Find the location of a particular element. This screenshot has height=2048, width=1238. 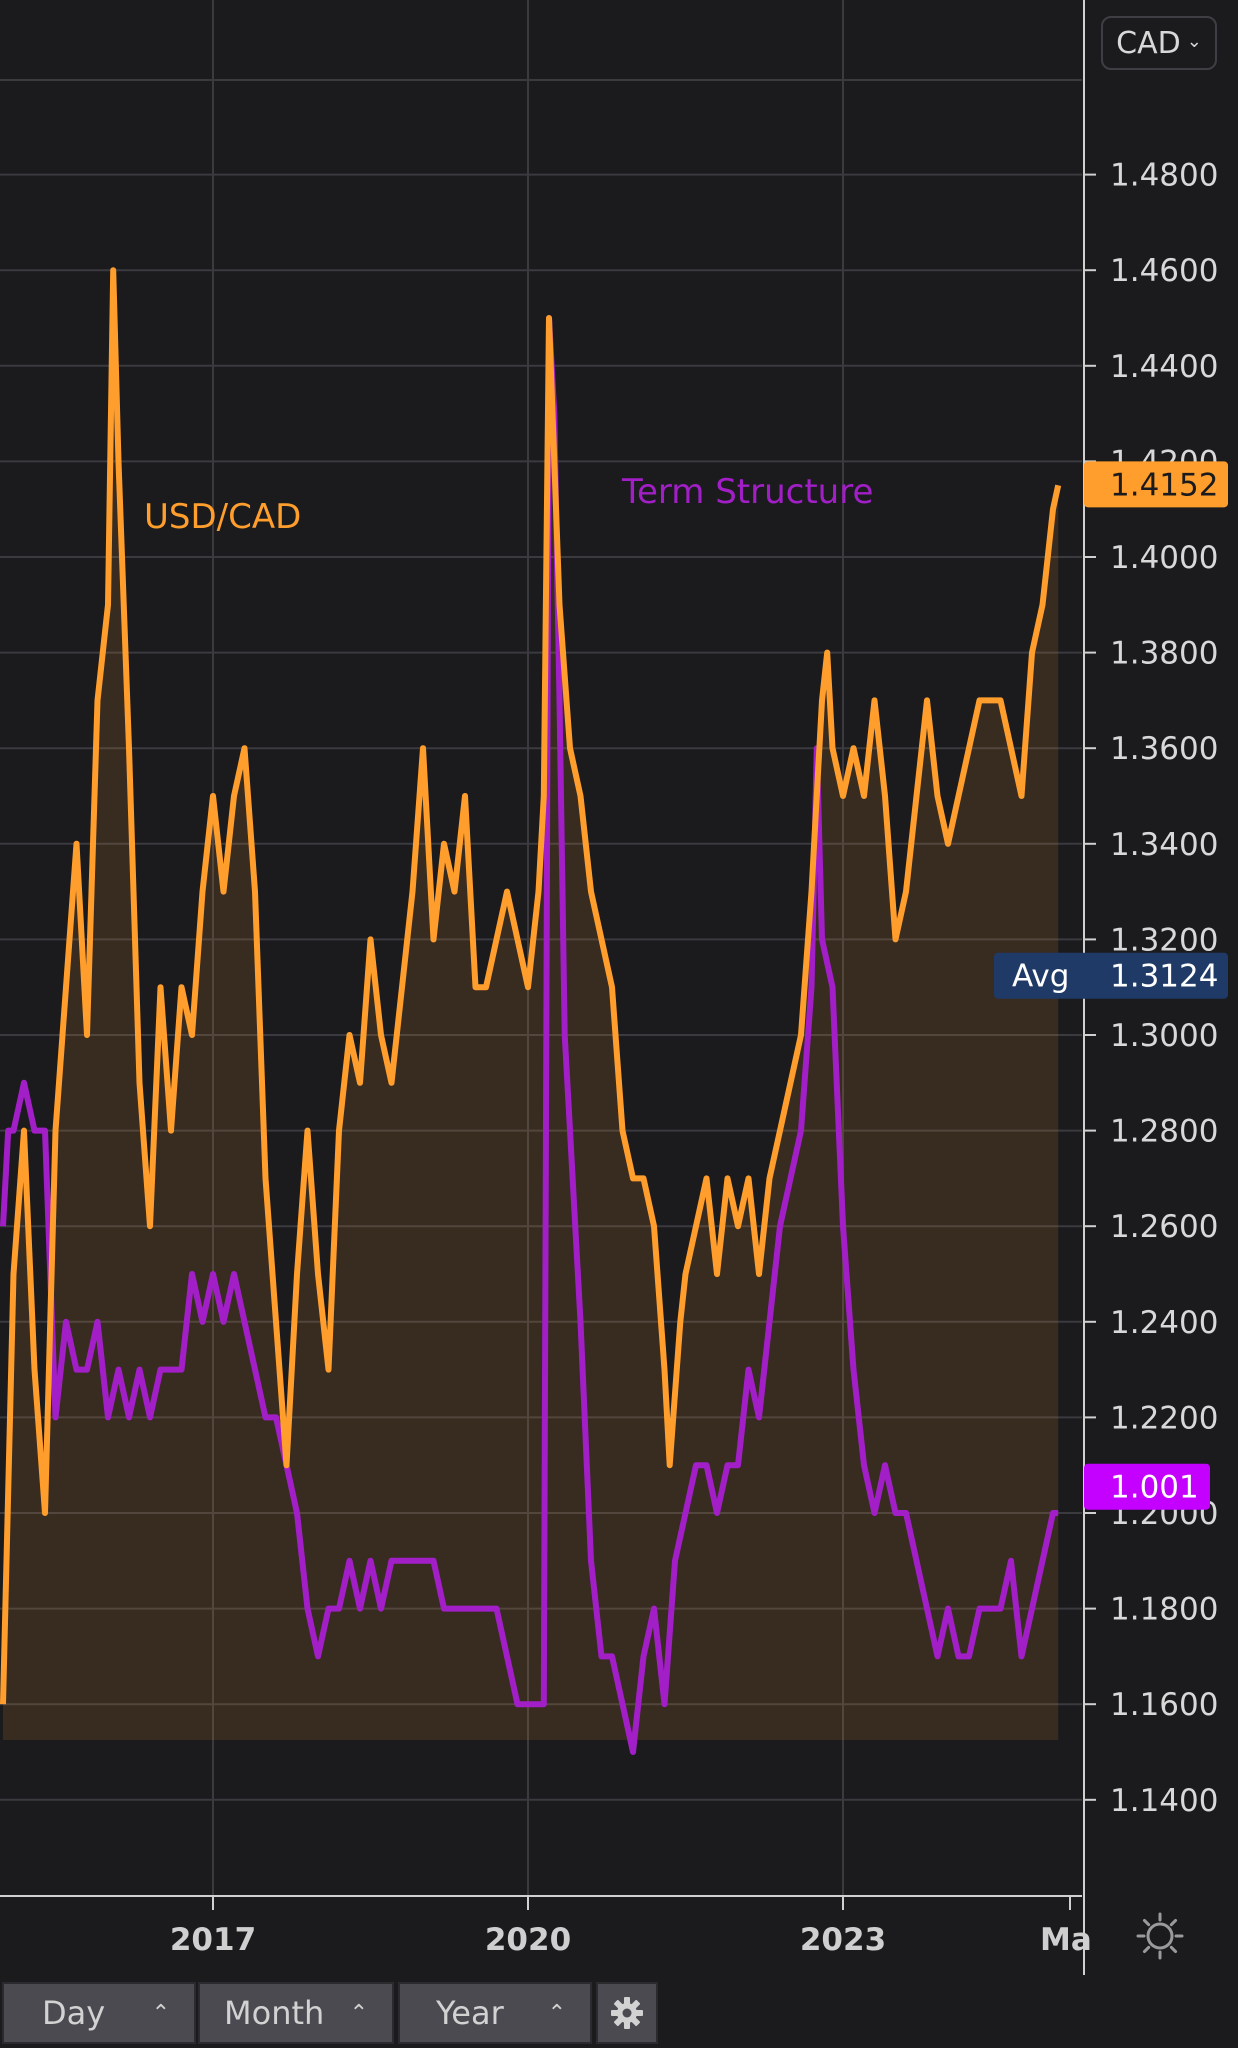

y-tick-label: 1.1400 is located at coordinates (1164, 1801).